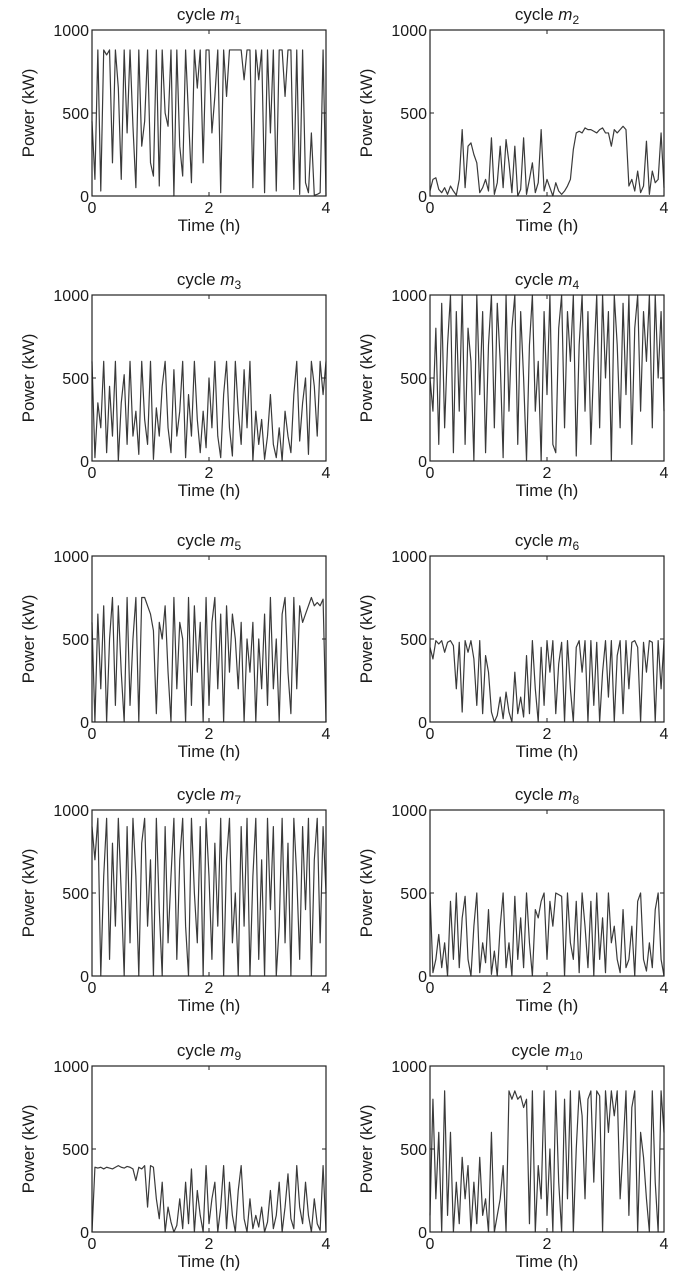 The image size is (684, 1283). I want to click on chart-title: cycle m1, so click(209, 16).